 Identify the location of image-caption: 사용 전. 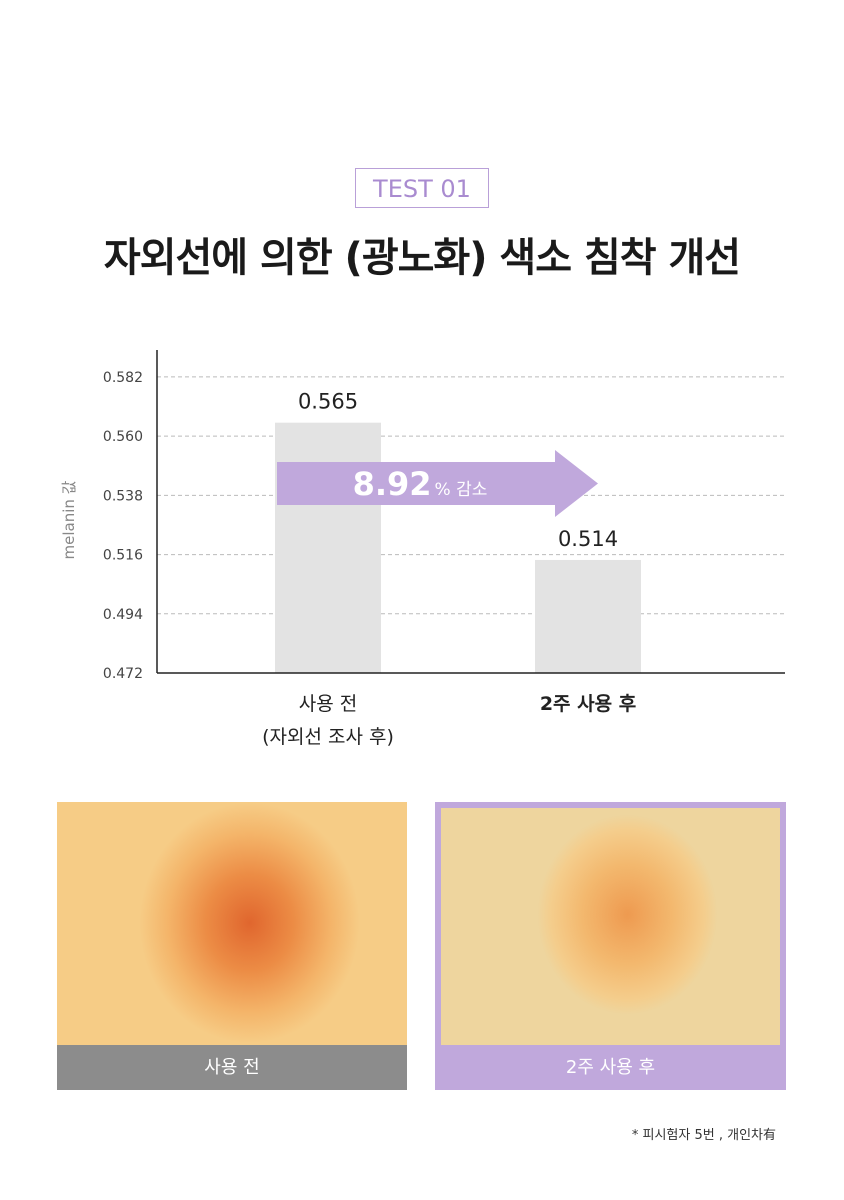
(232, 1067).